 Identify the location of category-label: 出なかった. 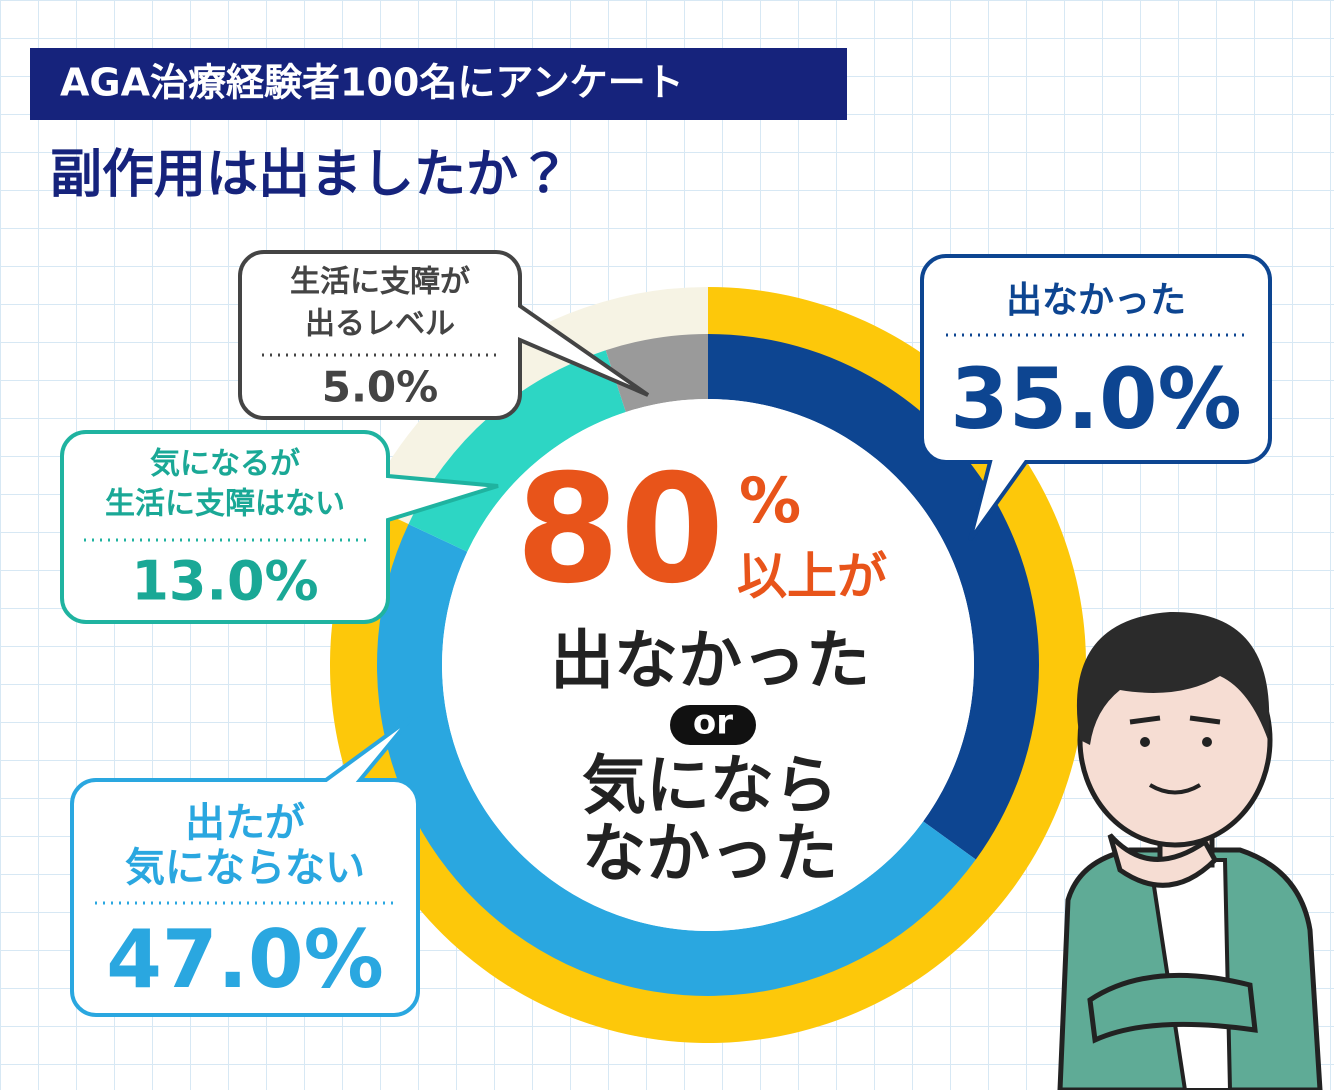
(1096, 300).